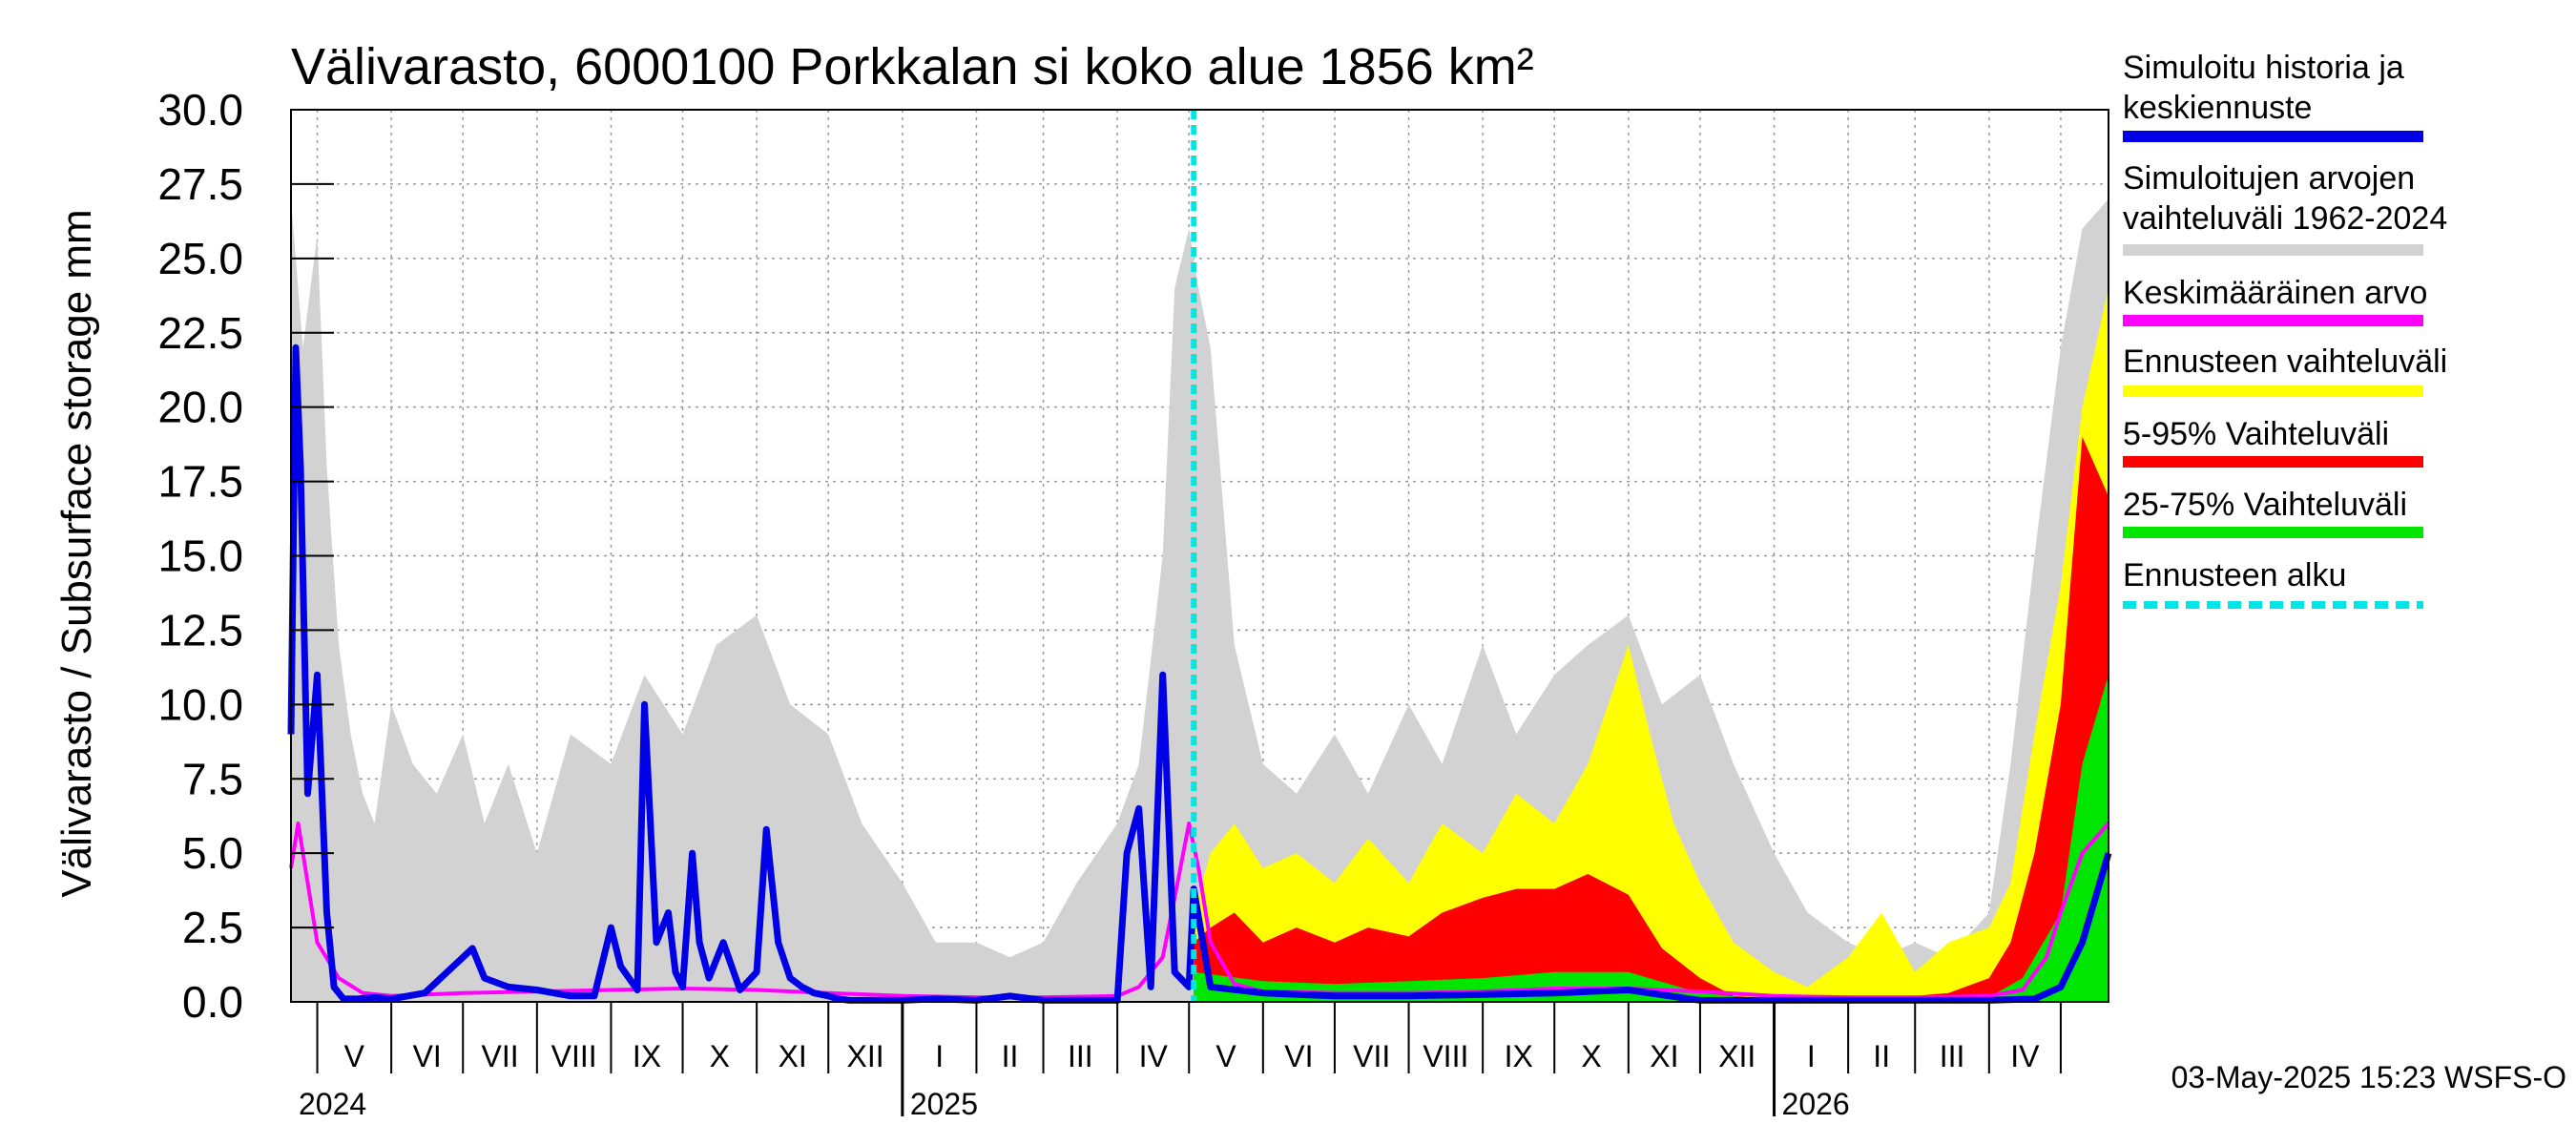 Image resolution: width=2576 pixels, height=1145 pixels. What do you see at coordinates (2265, 505) in the screenshot?
I see `legend-label: 25-75% Vaihteluväli` at bounding box center [2265, 505].